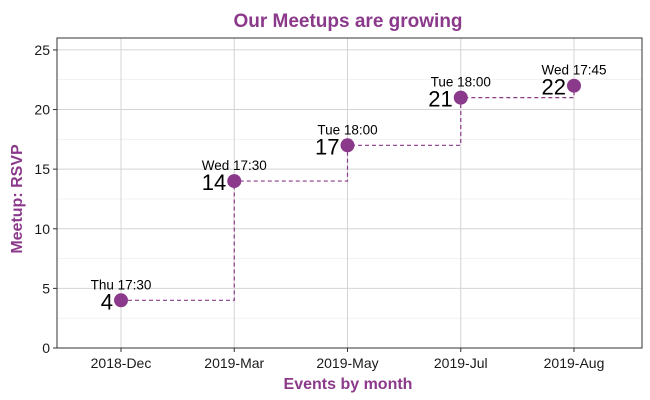 This screenshot has width=650, height=400. I want to click on y-tick-label: 10, so click(42, 229).